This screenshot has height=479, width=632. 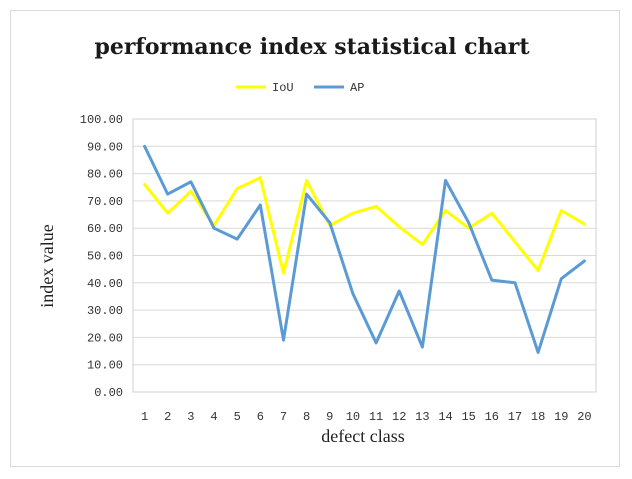 I want to click on y-tick-label: 10.00, so click(x=105, y=366).